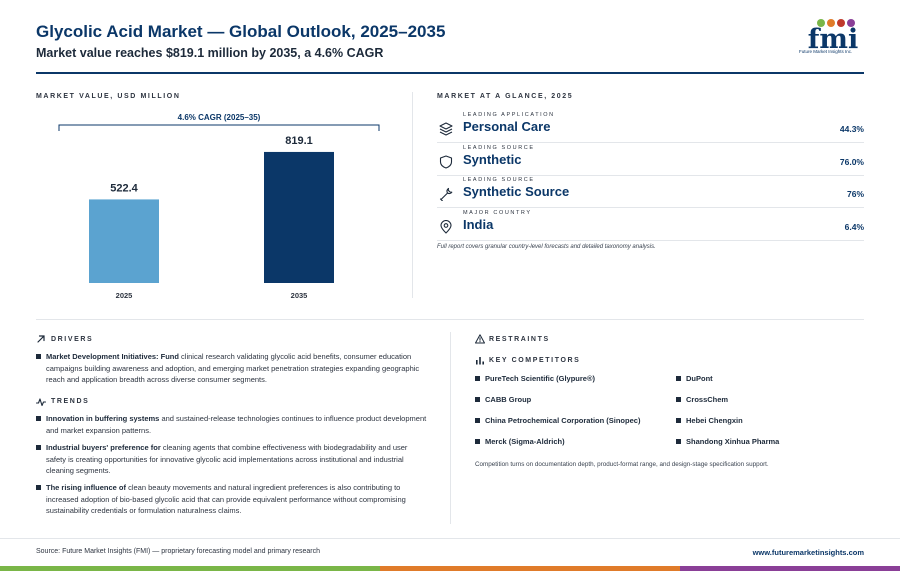  What do you see at coordinates (219, 127) in the screenshot?
I see `cagr-bracket` at bounding box center [219, 127].